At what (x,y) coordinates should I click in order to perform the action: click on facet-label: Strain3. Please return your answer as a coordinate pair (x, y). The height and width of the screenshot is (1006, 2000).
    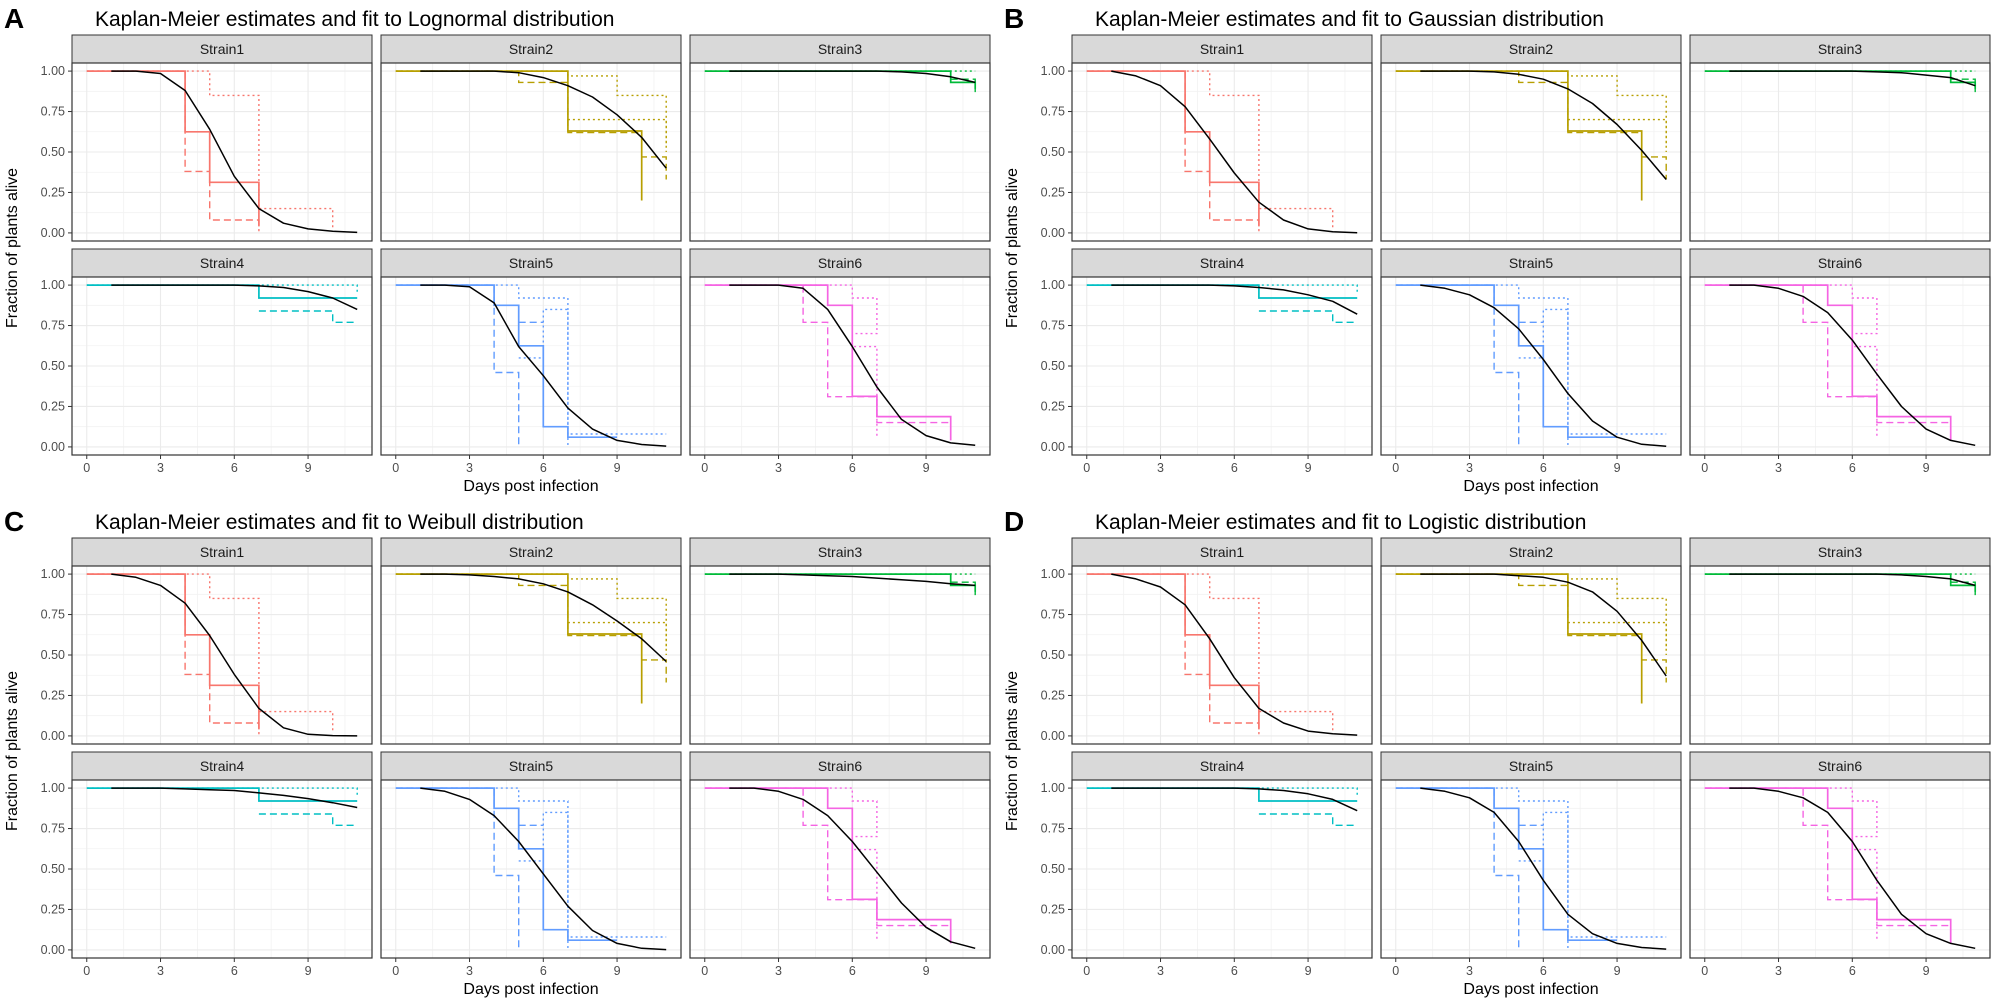
    Looking at the image, I should click on (1840, 552).